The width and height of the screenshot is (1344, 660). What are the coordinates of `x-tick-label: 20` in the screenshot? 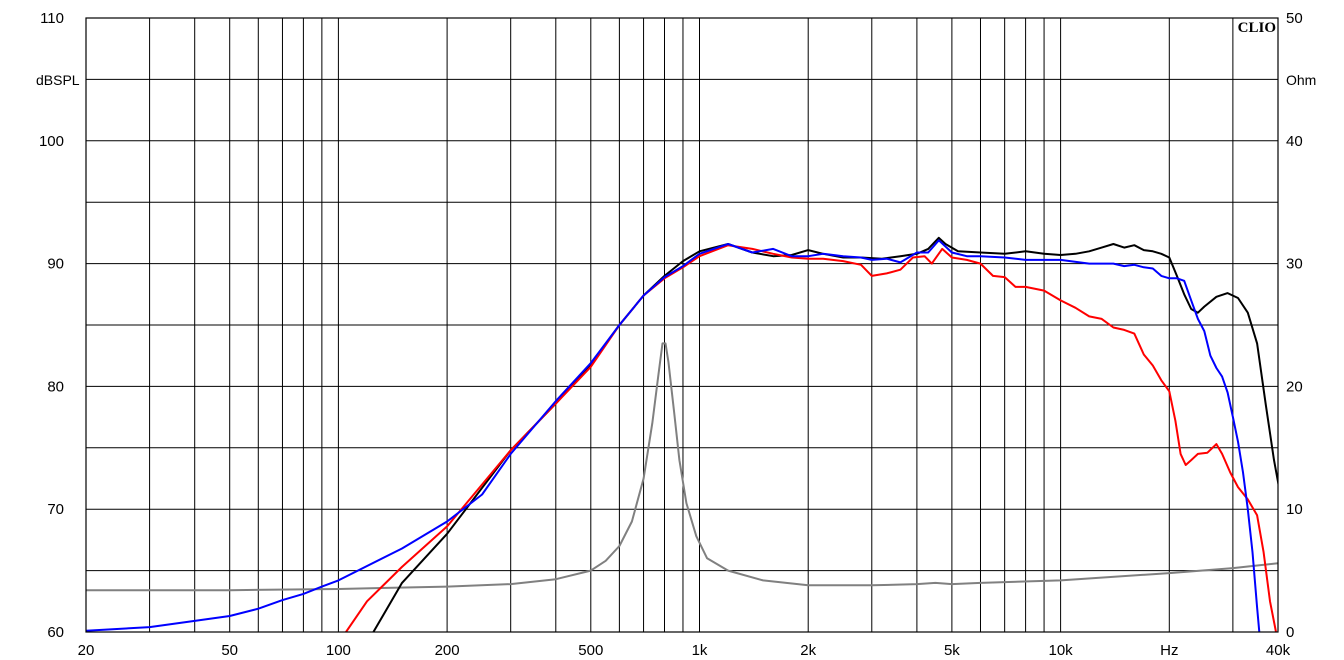 It's located at (86, 650).